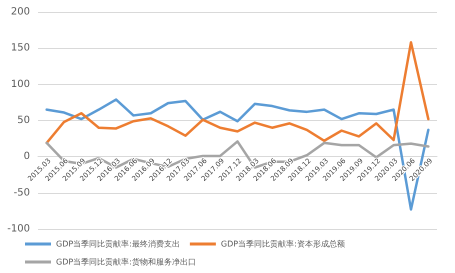 The width and height of the screenshot is (455, 273). What do you see at coordinates (282, 244) in the screenshot?
I see `legend-label: GDP当季同比贡献率:资本形成总额` at bounding box center [282, 244].